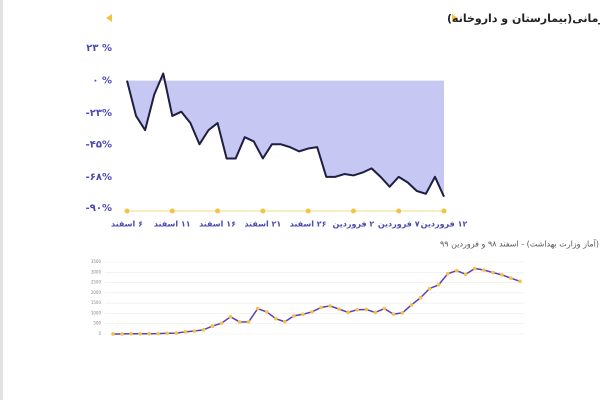  I want to click on y-tick-label: ۲۳ %, so click(99, 48).